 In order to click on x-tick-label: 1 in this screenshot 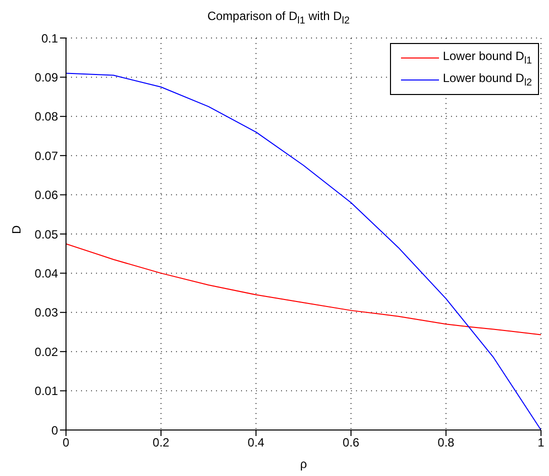, I will do `click(541, 443)`.